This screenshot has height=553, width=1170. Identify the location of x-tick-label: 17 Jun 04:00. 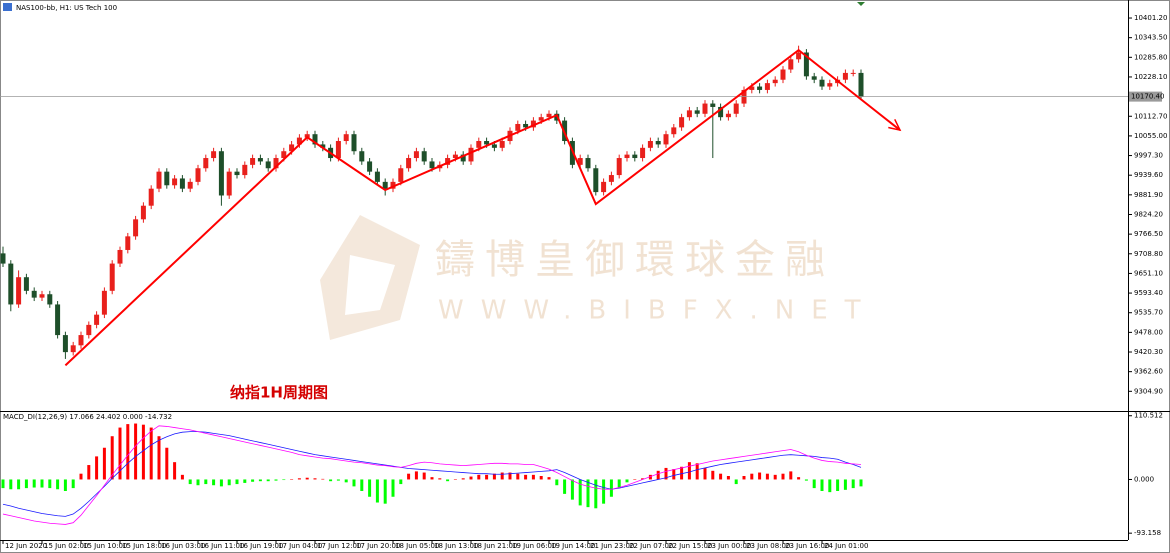
(300, 546).